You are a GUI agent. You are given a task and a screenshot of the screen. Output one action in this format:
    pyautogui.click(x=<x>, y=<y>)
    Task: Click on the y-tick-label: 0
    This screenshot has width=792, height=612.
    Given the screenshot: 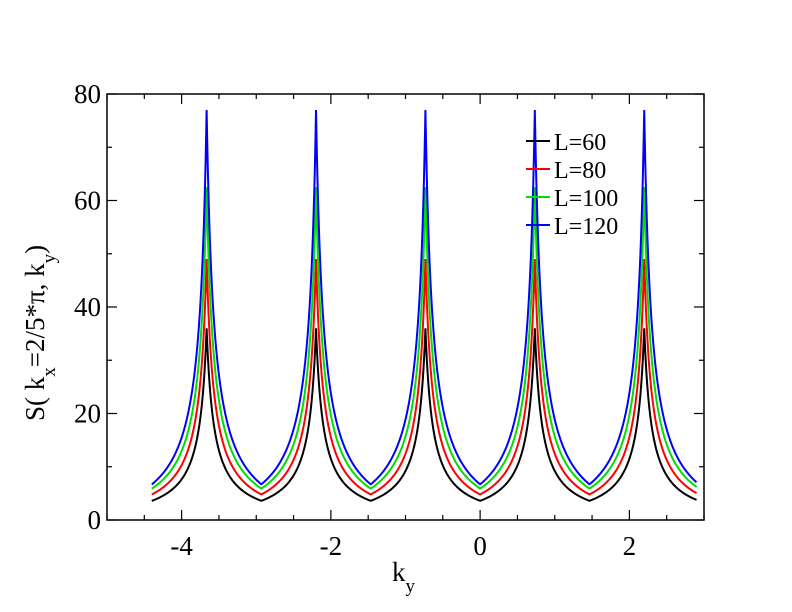 What is the action you would take?
    pyautogui.click(x=95, y=520)
    